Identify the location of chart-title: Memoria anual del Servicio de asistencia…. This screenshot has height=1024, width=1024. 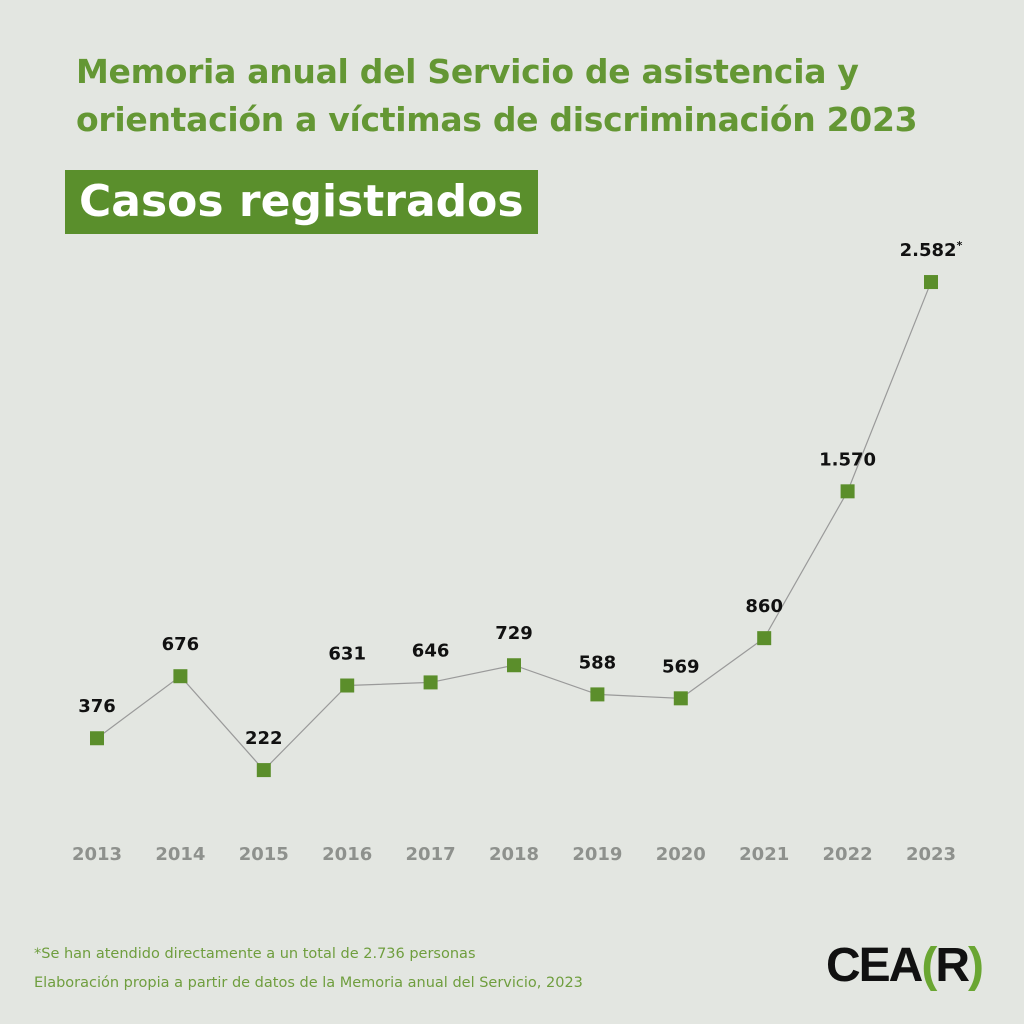
(497, 96).